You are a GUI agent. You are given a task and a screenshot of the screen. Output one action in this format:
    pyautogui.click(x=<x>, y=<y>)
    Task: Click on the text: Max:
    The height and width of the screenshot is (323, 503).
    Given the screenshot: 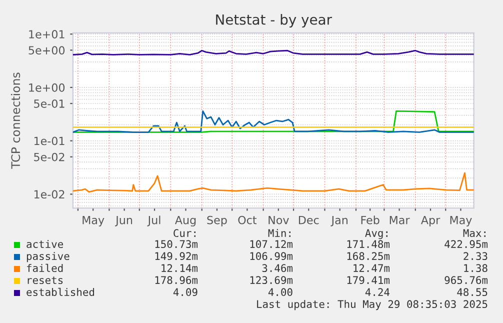 What is the action you would take?
    pyautogui.click(x=474, y=233)
    